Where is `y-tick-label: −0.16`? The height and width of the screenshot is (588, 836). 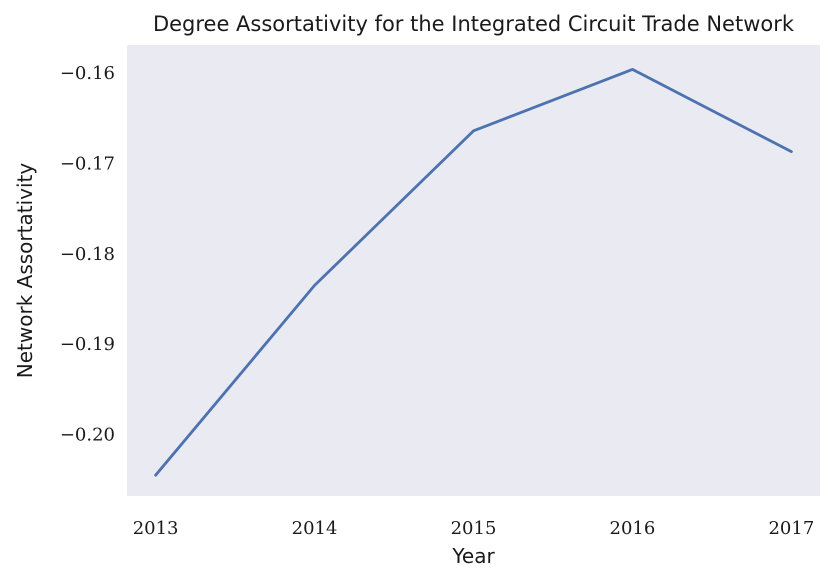 y-tick-label: −0.16 is located at coordinates (87, 73).